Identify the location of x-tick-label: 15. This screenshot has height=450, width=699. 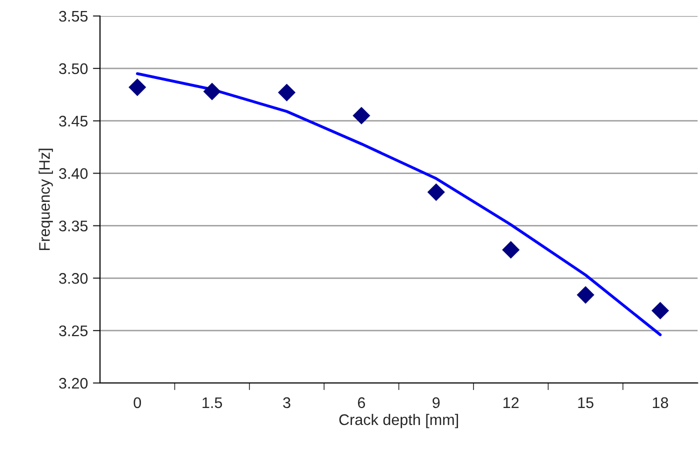
(586, 402).